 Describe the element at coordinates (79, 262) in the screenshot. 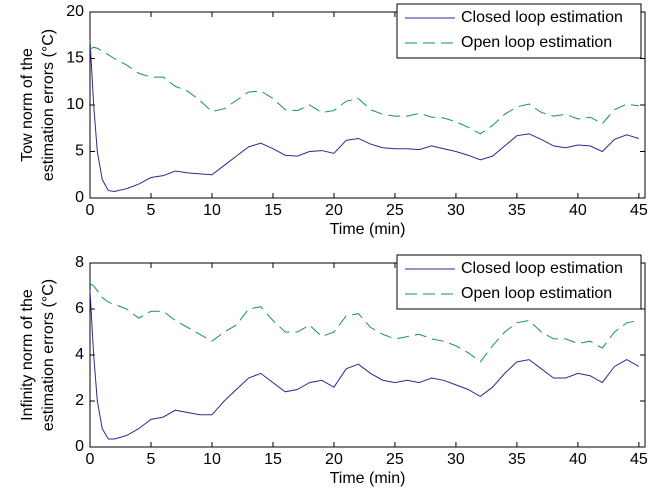

I see `y-tick-label: 8` at that location.